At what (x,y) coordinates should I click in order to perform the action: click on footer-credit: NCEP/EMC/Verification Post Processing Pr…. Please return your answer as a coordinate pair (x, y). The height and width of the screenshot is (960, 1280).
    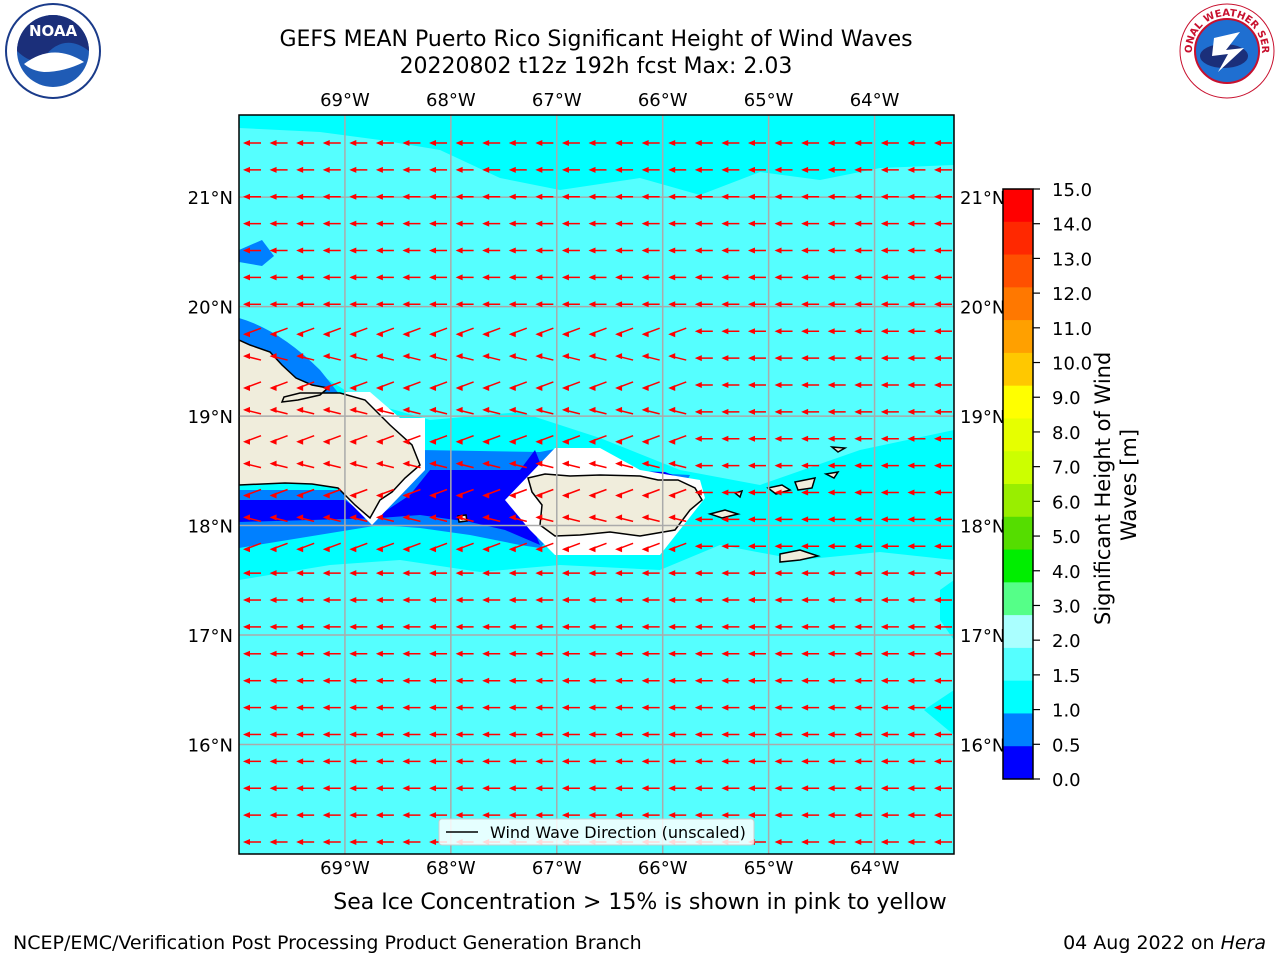
    Looking at the image, I should click on (327, 943).